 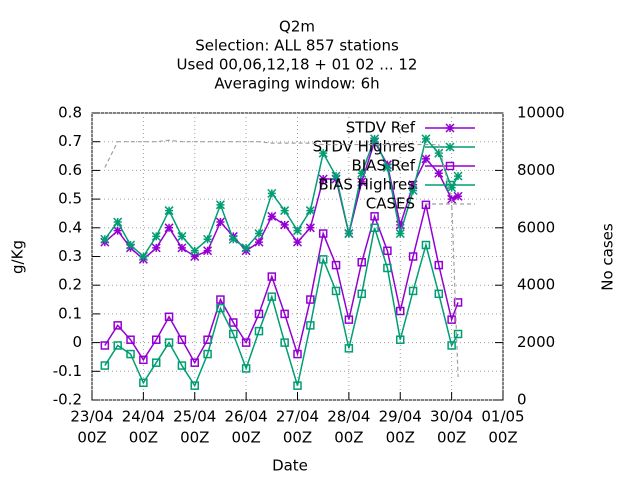 What do you see at coordinates (70, 113) in the screenshot?
I see `y-tick-label: 0.8` at bounding box center [70, 113].